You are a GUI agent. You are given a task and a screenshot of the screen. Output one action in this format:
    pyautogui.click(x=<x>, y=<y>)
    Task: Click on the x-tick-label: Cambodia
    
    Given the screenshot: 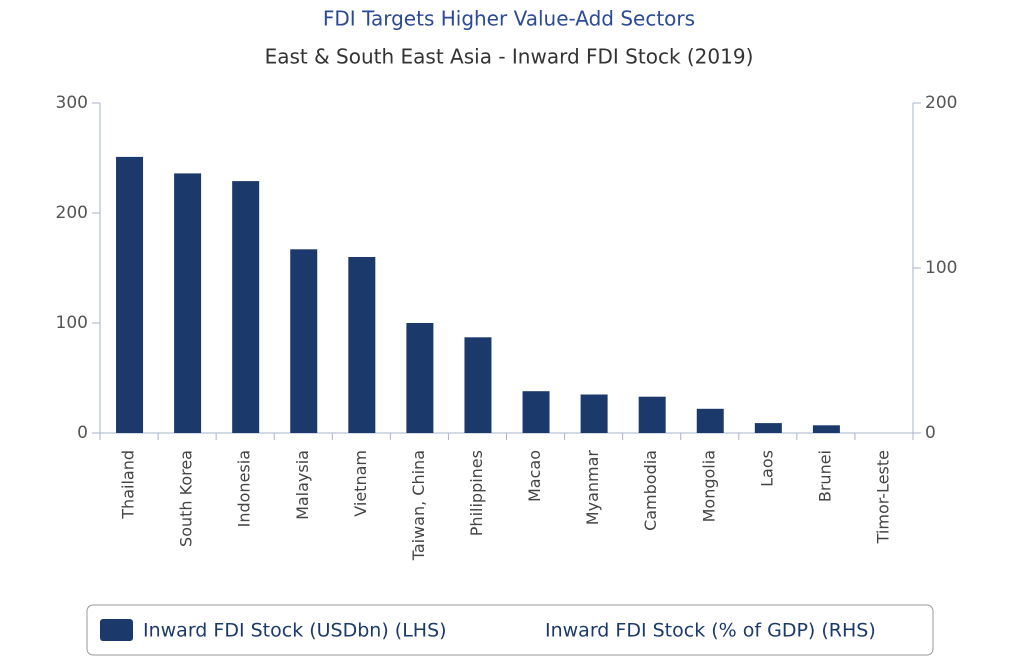 What is the action you would take?
    pyautogui.click(x=650, y=490)
    